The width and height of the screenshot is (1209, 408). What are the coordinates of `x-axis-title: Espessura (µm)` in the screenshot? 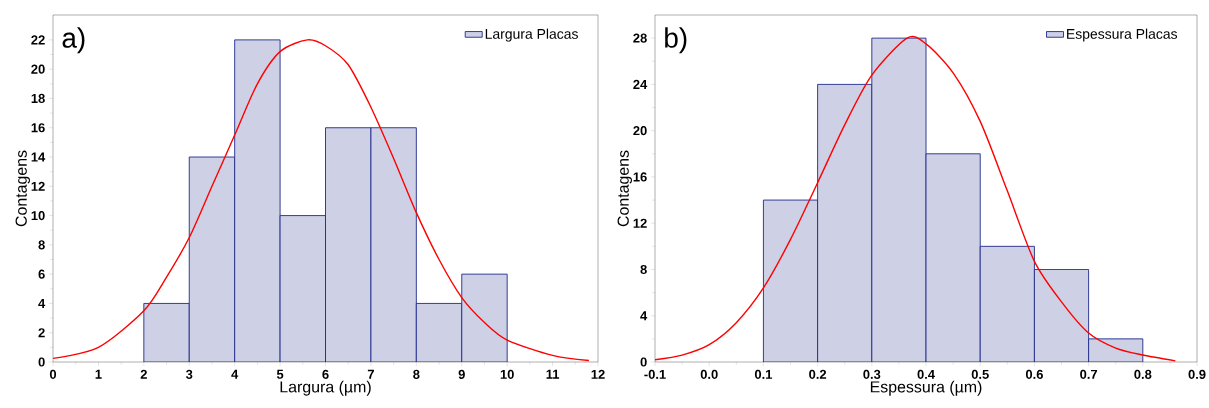 It's located at (926, 388).